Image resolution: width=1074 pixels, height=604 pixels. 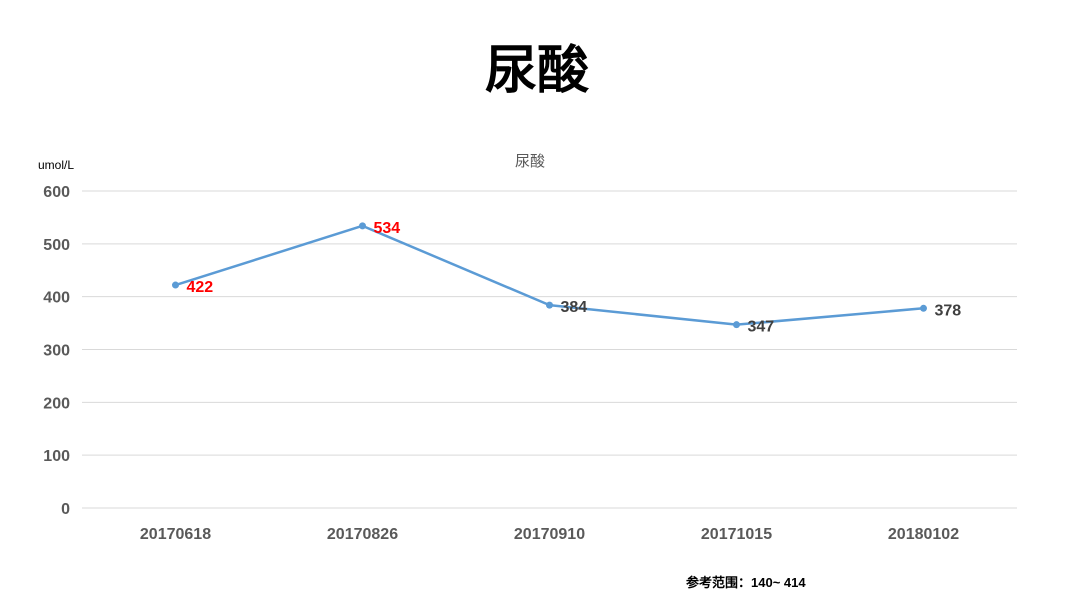 I want to click on x-tick-label: 20170618, so click(x=175, y=534).